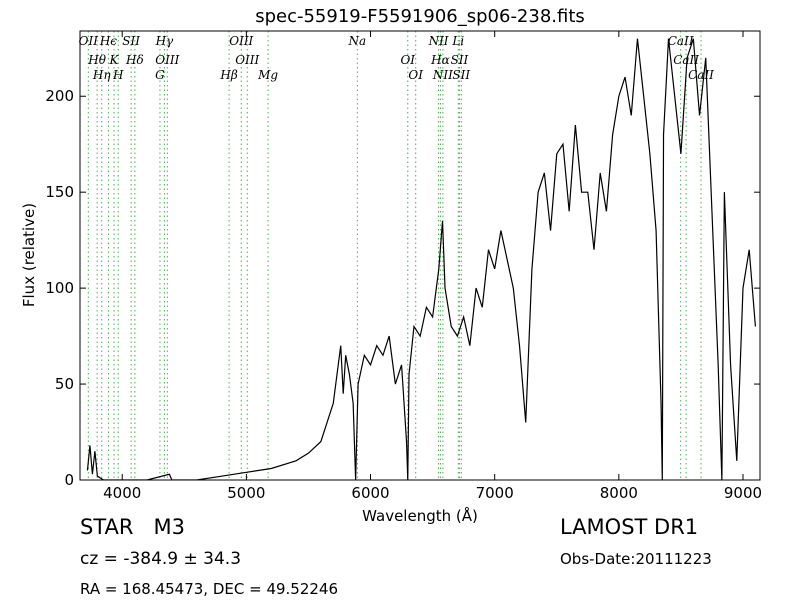  Describe the element at coordinates (629, 527) in the screenshot. I see `survey-label: LAMOST DR1` at that location.